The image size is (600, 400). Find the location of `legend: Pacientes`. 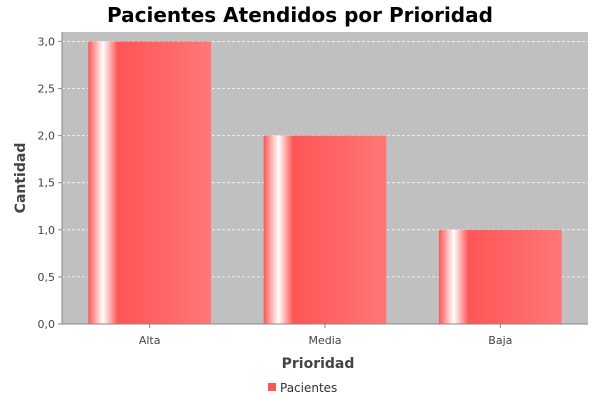

legend: Pacientes is located at coordinates (302, 388).